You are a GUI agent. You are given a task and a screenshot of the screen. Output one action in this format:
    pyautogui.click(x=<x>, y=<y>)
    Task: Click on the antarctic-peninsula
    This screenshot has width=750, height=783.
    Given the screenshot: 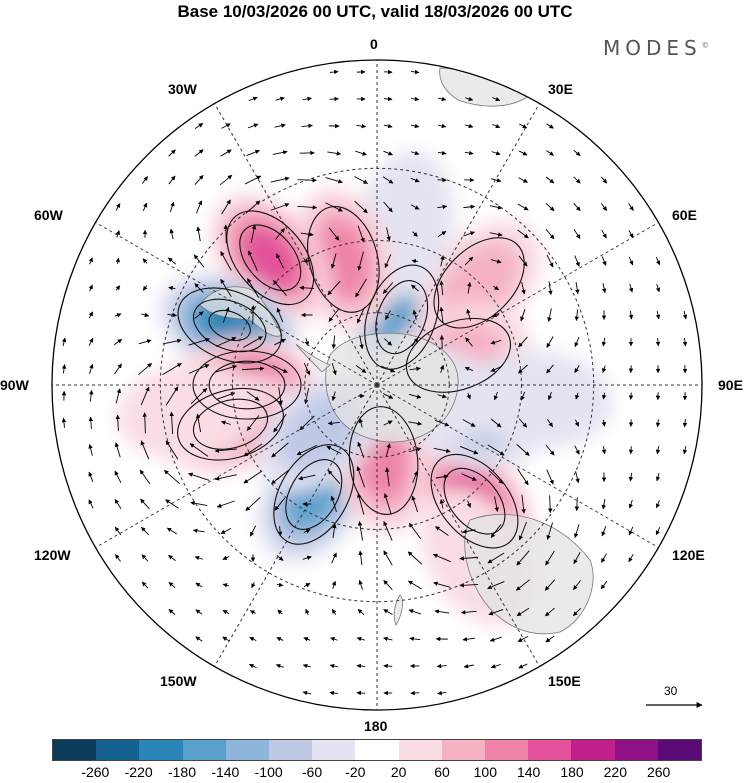 What is the action you would take?
    pyautogui.click(x=313, y=358)
    